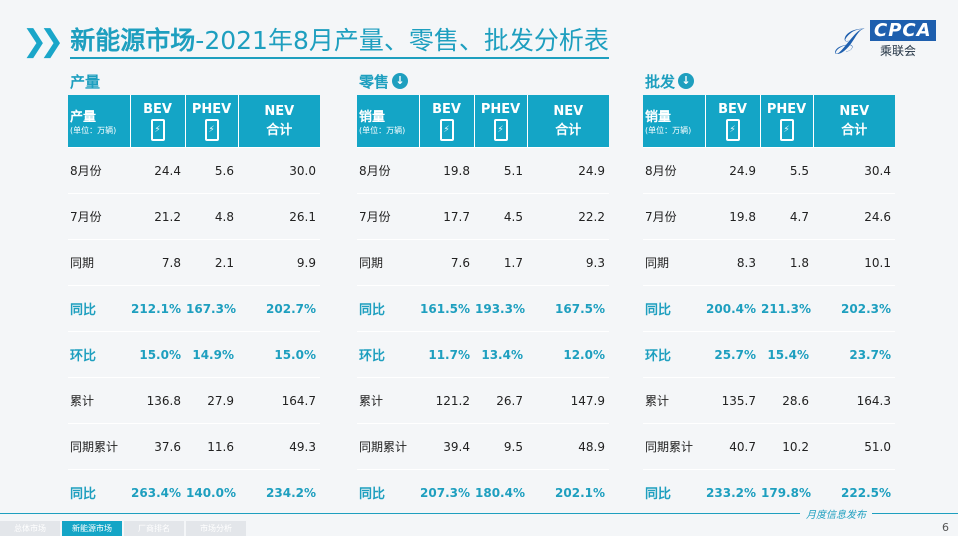 This screenshot has width=958, height=536. Describe the element at coordinates (402, 40) in the screenshot. I see `title-rest: -2021年8月产量、零售、批发分析表` at that location.